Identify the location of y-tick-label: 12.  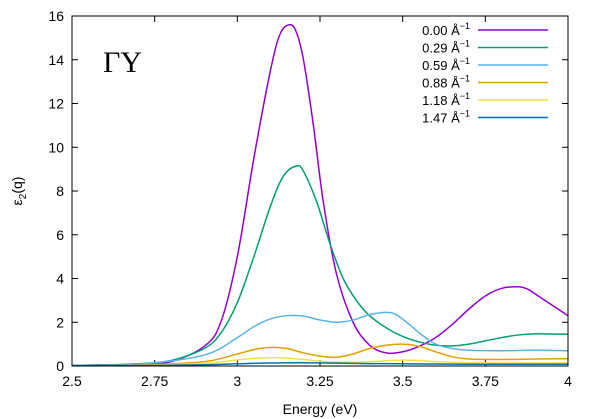
(56, 104).